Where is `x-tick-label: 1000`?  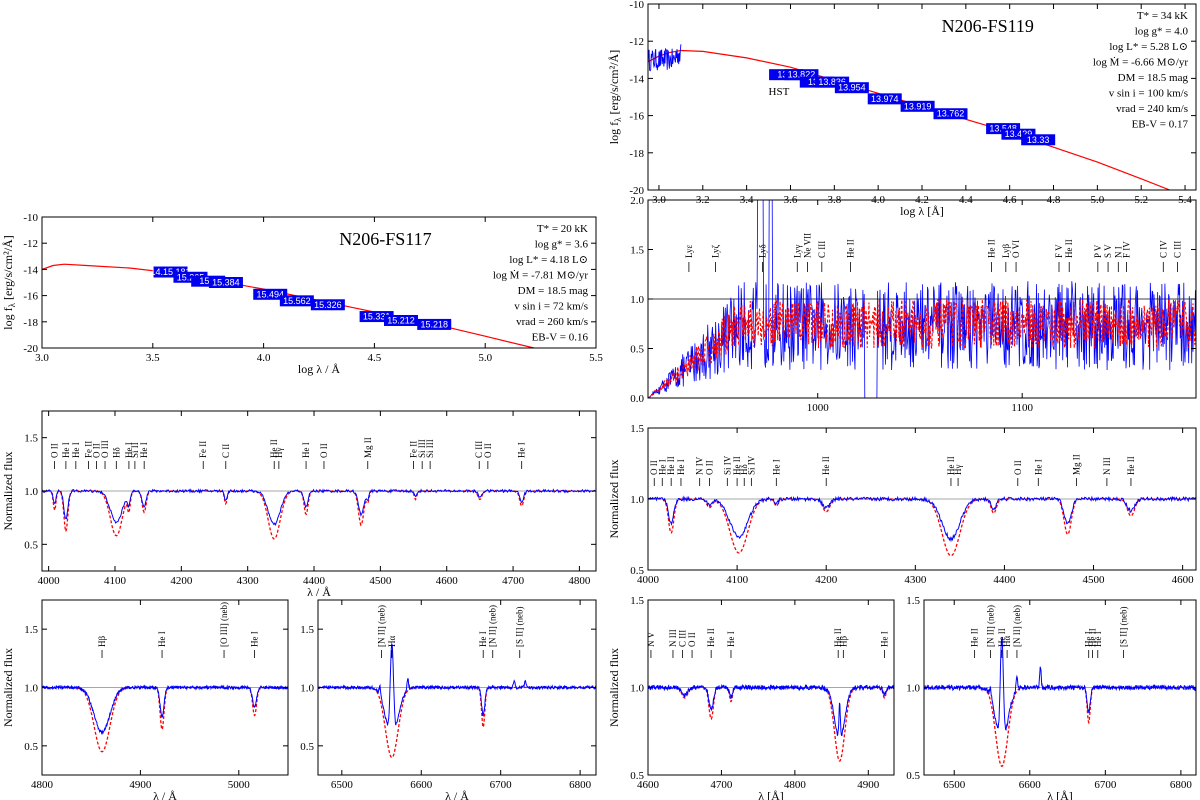
x-tick-label: 1000 is located at coordinates (818, 408).